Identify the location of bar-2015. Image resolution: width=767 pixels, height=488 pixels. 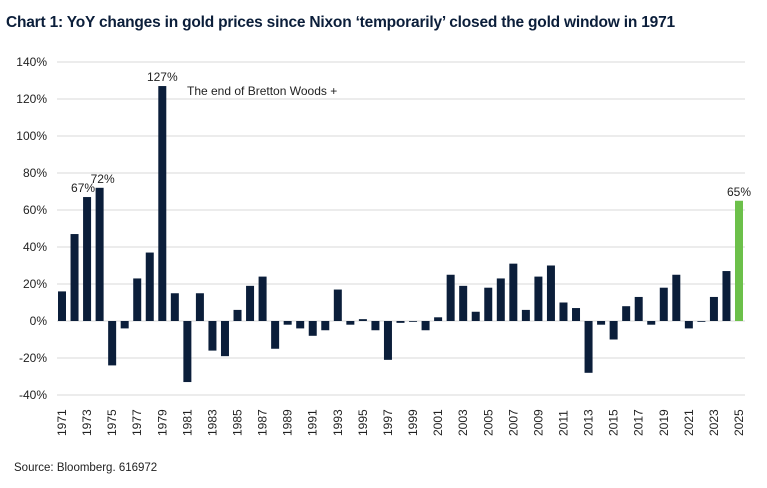
(613, 330).